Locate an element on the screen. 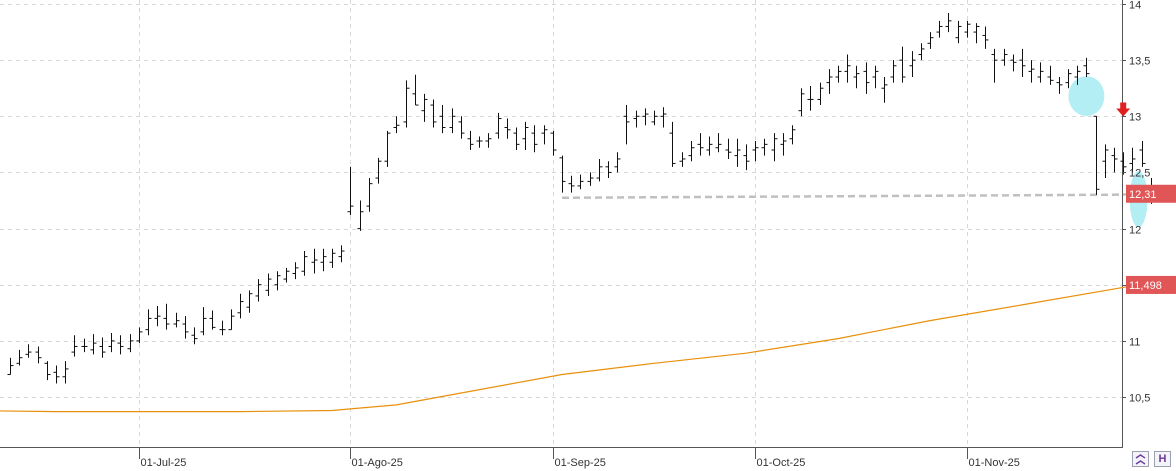  price-badge: 11,498 is located at coordinates (1151, 284).